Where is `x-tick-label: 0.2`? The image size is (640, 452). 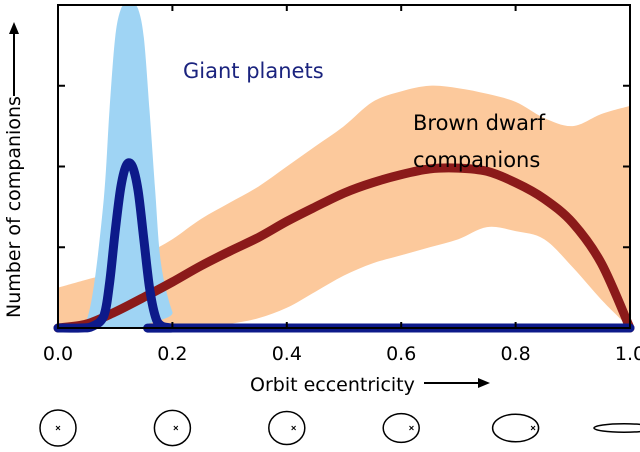 x-tick-label: 0.2 is located at coordinates (172, 354).